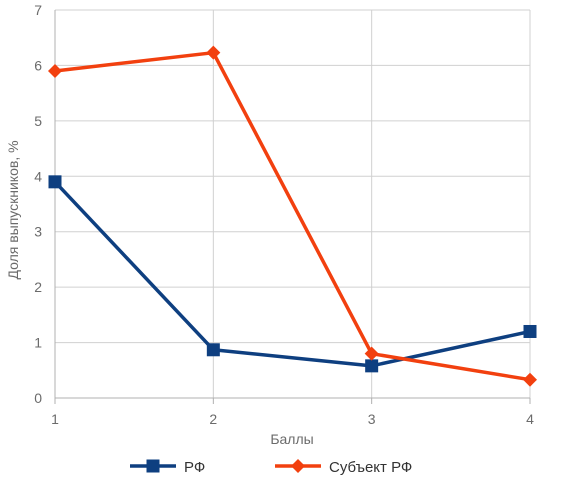  What do you see at coordinates (38, 287) in the screenshot?
I see `y-tick-label: 2` at bounding box center [38, 287].